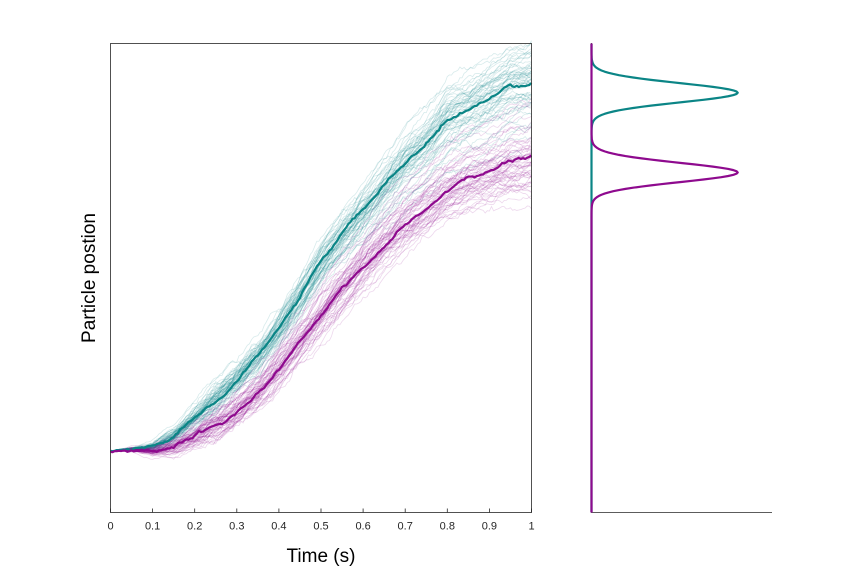 Image resolution: width=854 pixels, height=576 pixels. What do you see at coordinates (110, 527) in the screenshot?
I see `x-tick-label: 0` at bounding box center [110, 527].